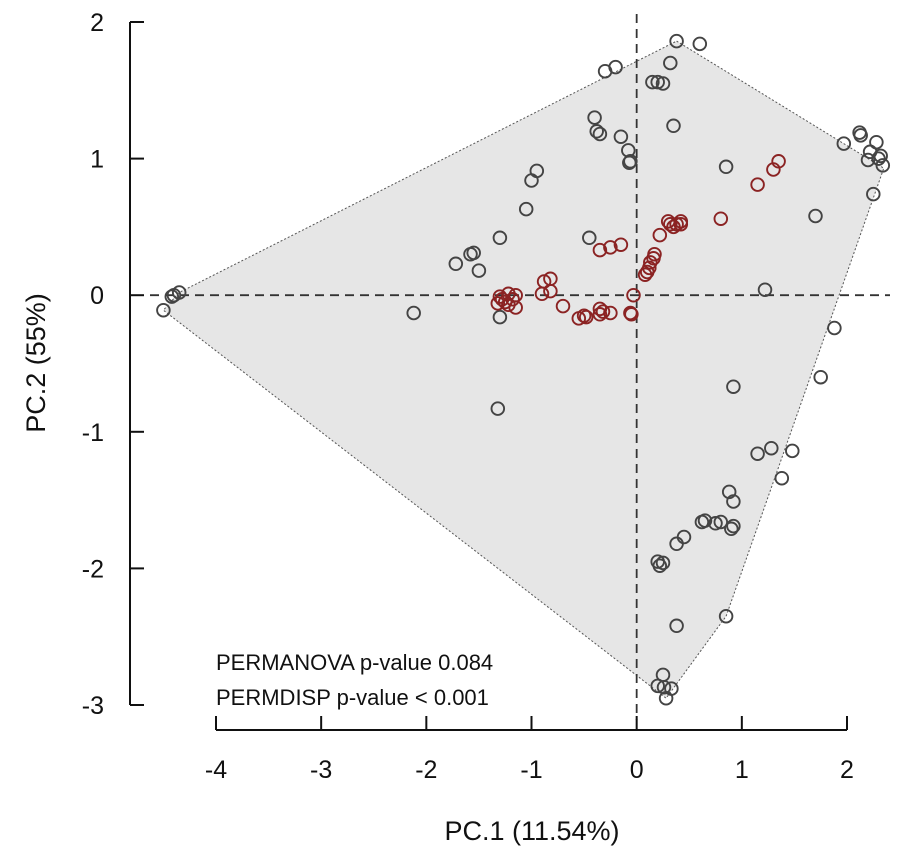 The width and height of the screenshot is (901, 851). What do you see at coordinates (637, 770) in the screenshot?
I see `x-tick-label: 0` at bounding box center [637, 770].